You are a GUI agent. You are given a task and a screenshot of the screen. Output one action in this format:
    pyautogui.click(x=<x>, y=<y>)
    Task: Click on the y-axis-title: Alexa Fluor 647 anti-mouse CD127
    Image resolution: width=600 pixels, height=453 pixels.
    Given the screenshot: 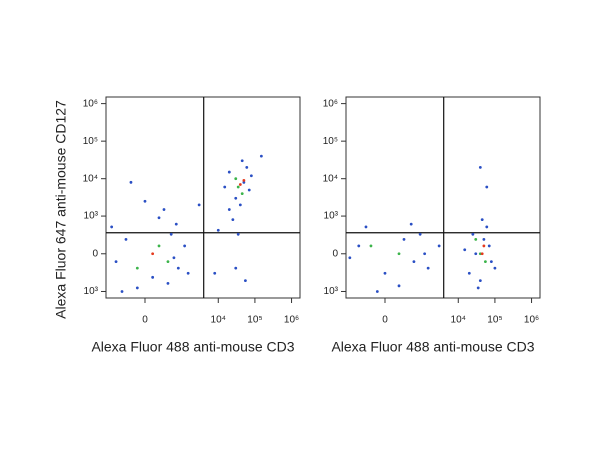 What is the action you would take?
    pyautogui.click(x=61, y=209)
    